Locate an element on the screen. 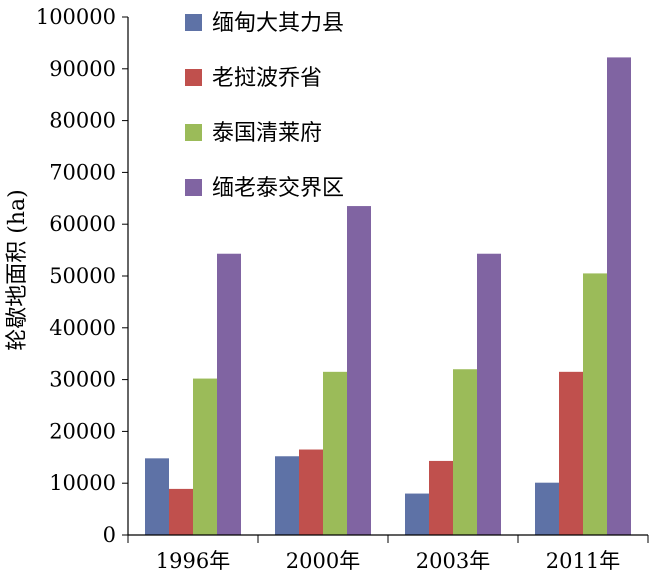  legend-label: 缅老泰交界区 is located at coordinates (278, 188).